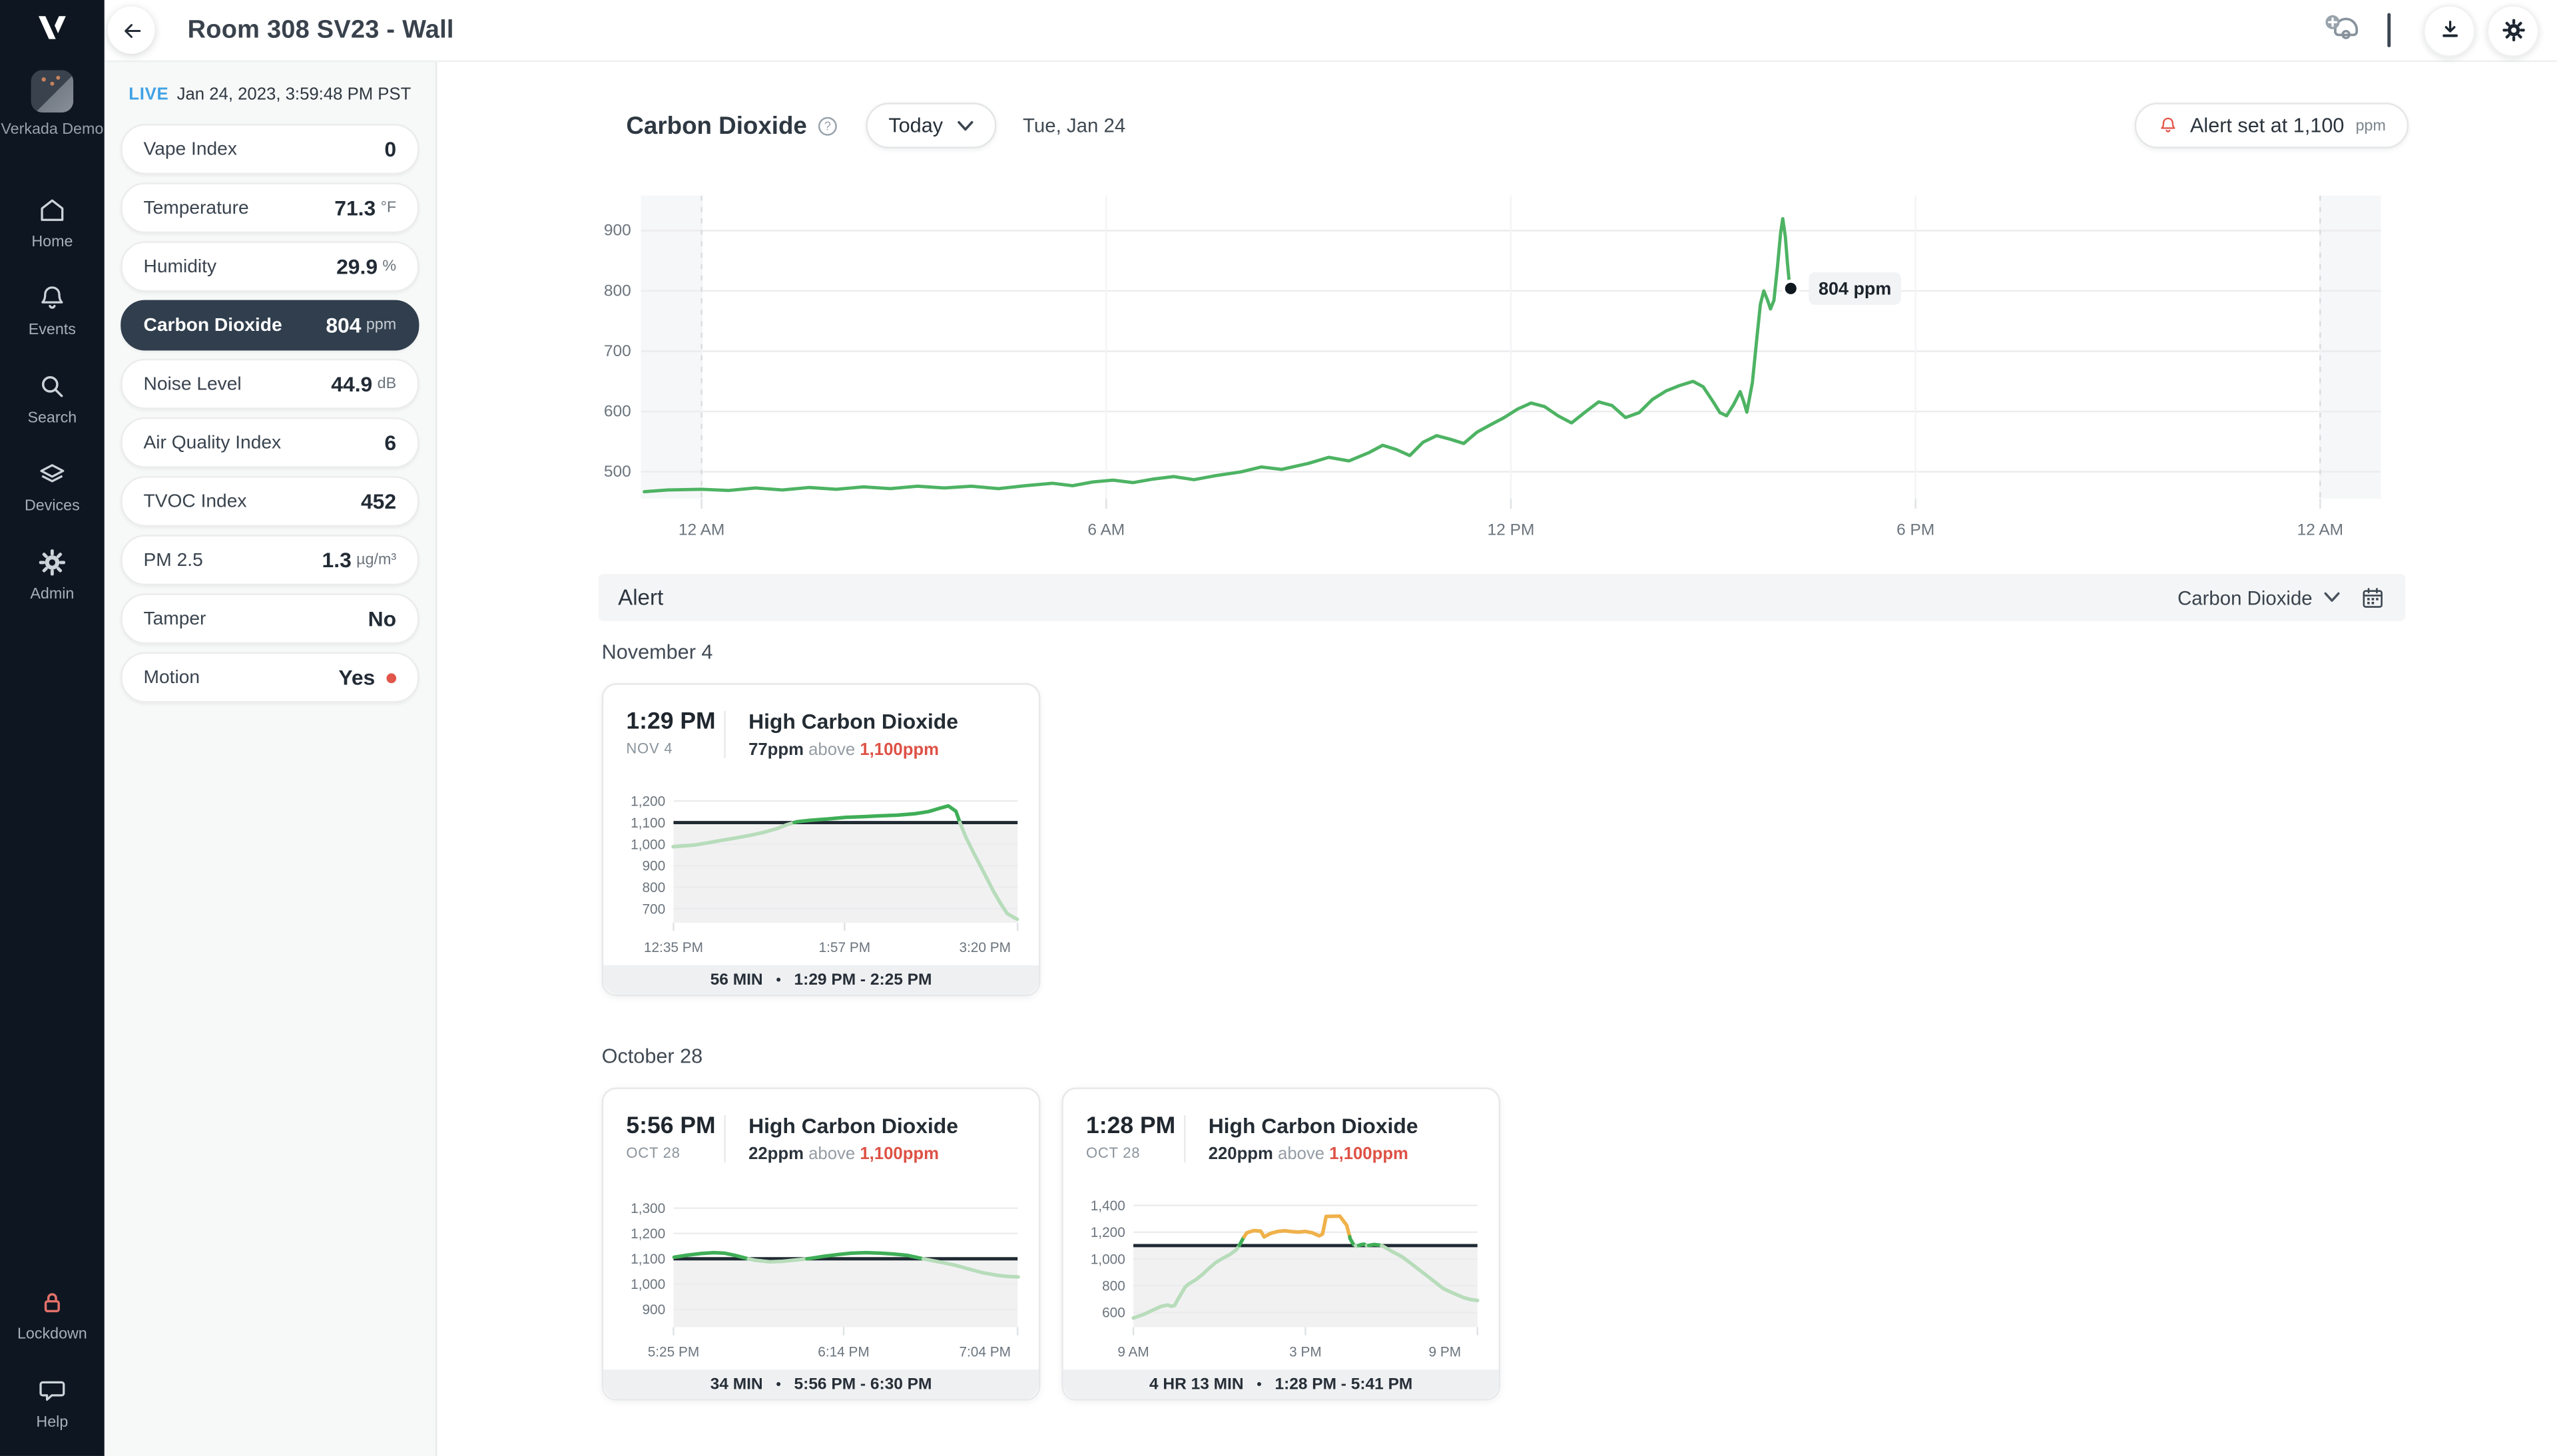  What do you see at coordinates (270, 325) in the screenshot?
I see `sensor-pill-carbon-dioxide: Carbon Dioxide 804 ppm` at bounding box center [270, 325].